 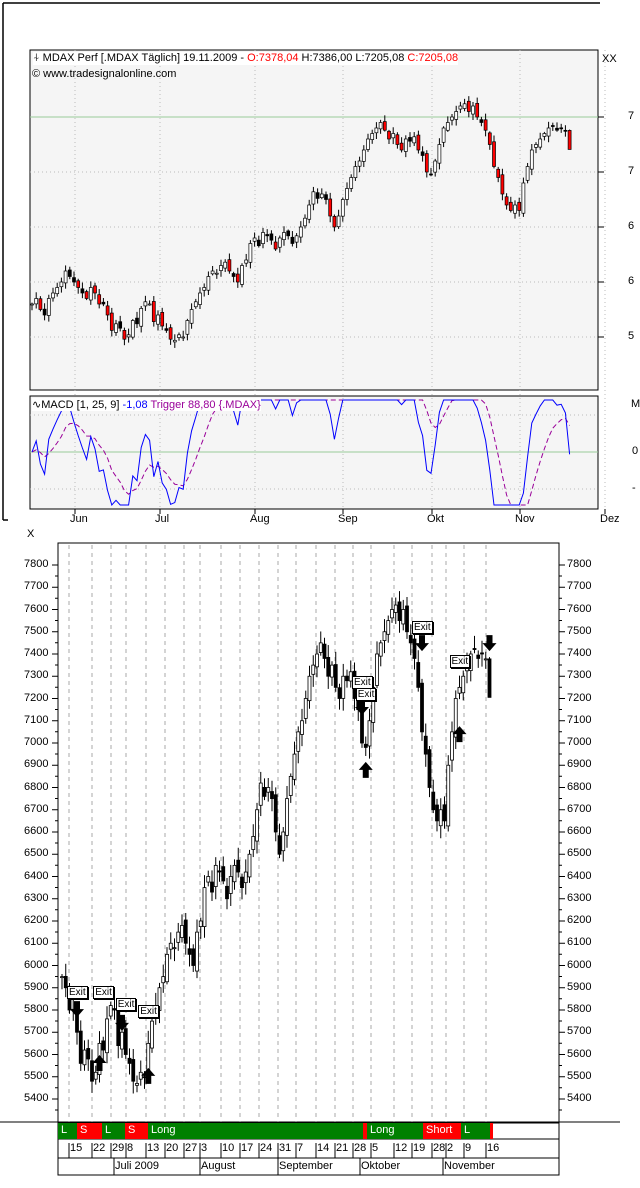 I want to click on y-axis-label-left: 5600, so click(x=36, y=1053).